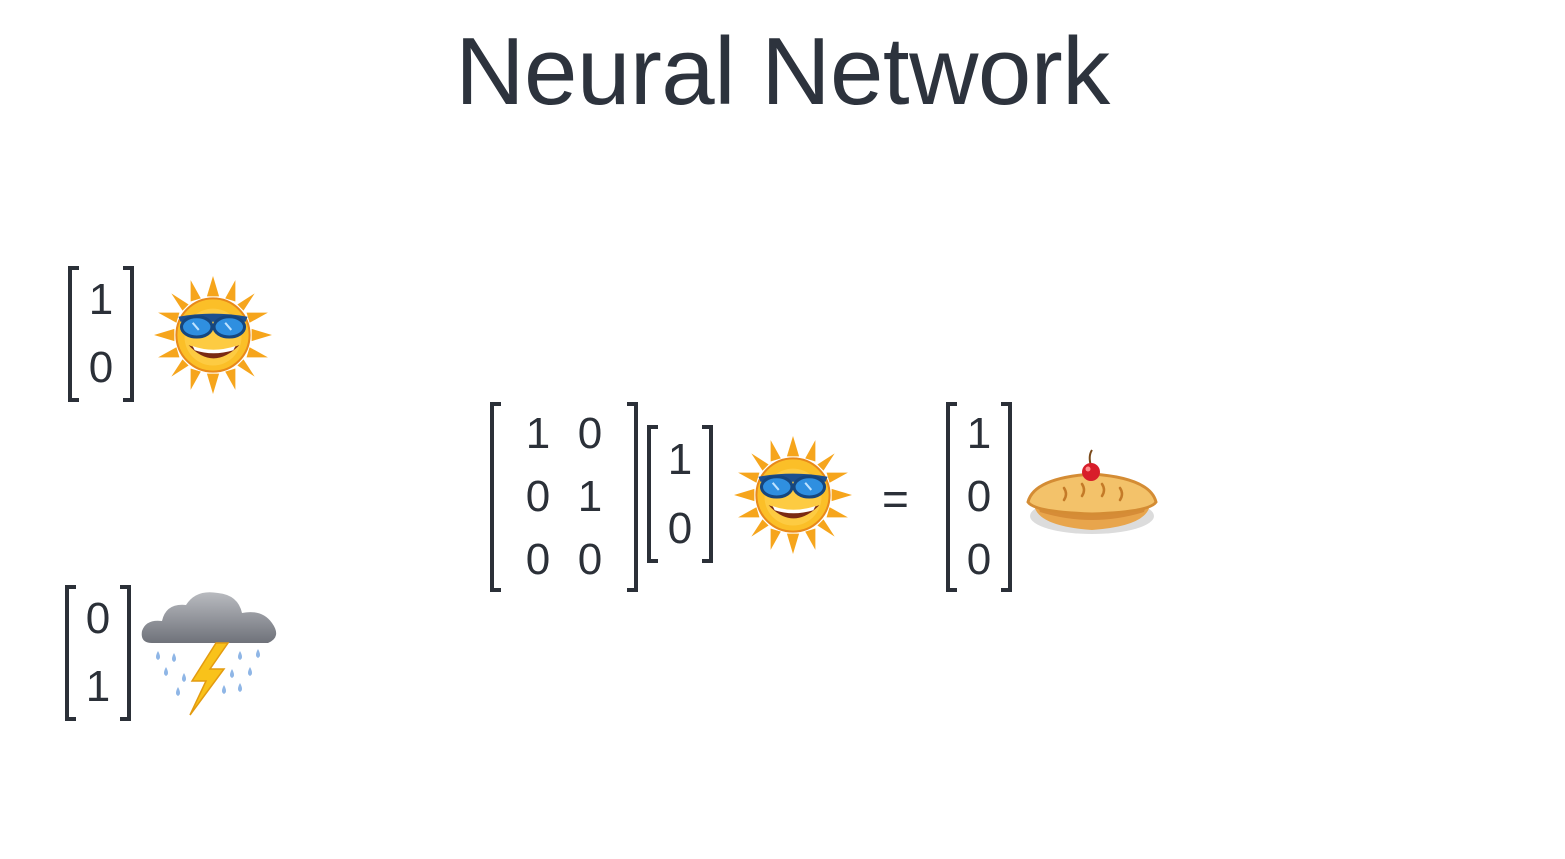  Describe the element at coordinates (680, 494) in the screenshot. I see `input-vector: 1 0` at that location.